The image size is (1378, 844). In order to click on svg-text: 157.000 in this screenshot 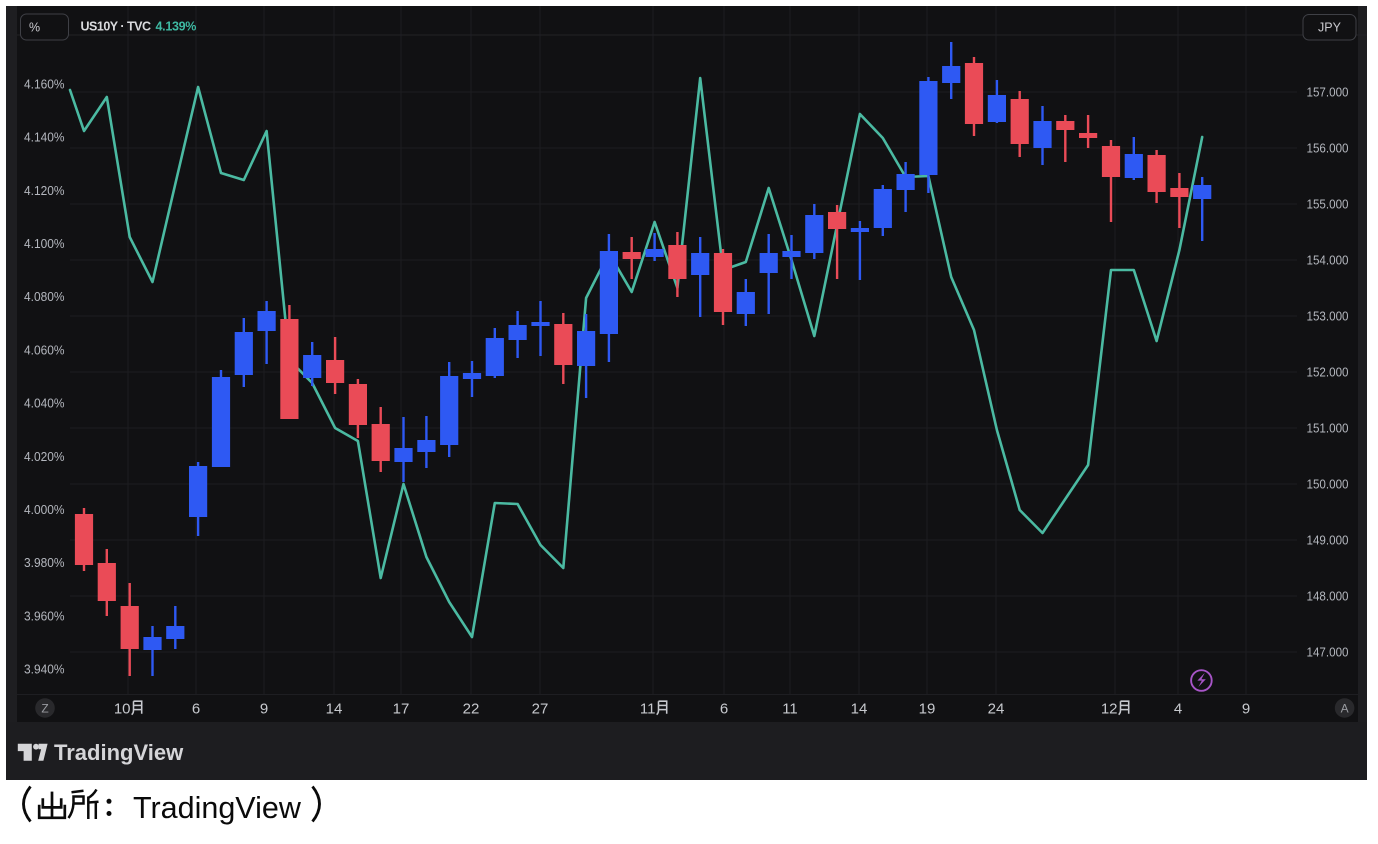, I will do `click(1328, 92)`.